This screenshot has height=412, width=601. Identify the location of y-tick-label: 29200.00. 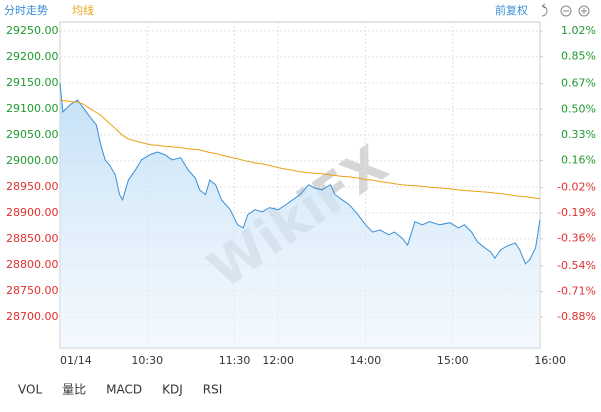
(32, 56).